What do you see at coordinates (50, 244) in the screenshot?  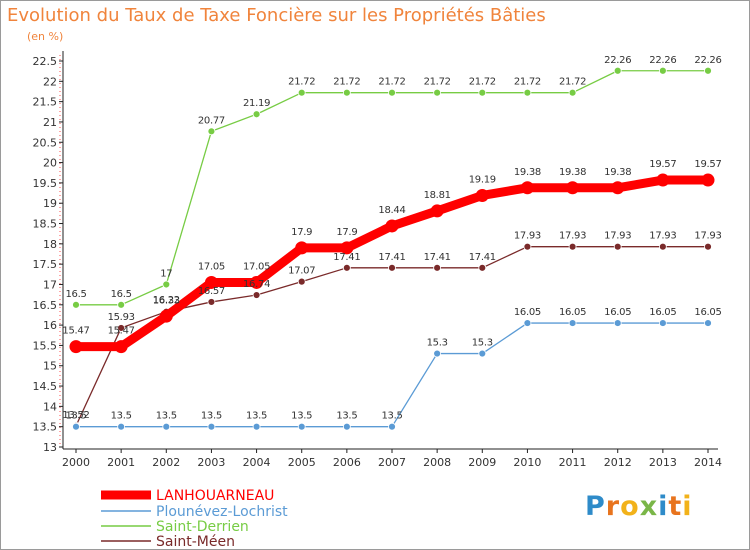 I see `y-tick-label: 18` at bounding box center [50, 244].